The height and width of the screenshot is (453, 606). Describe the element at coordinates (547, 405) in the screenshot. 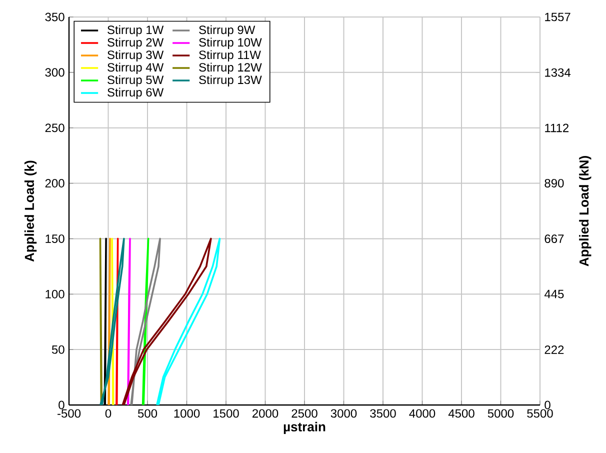

I see `y2-tick-label: 0` at that location.